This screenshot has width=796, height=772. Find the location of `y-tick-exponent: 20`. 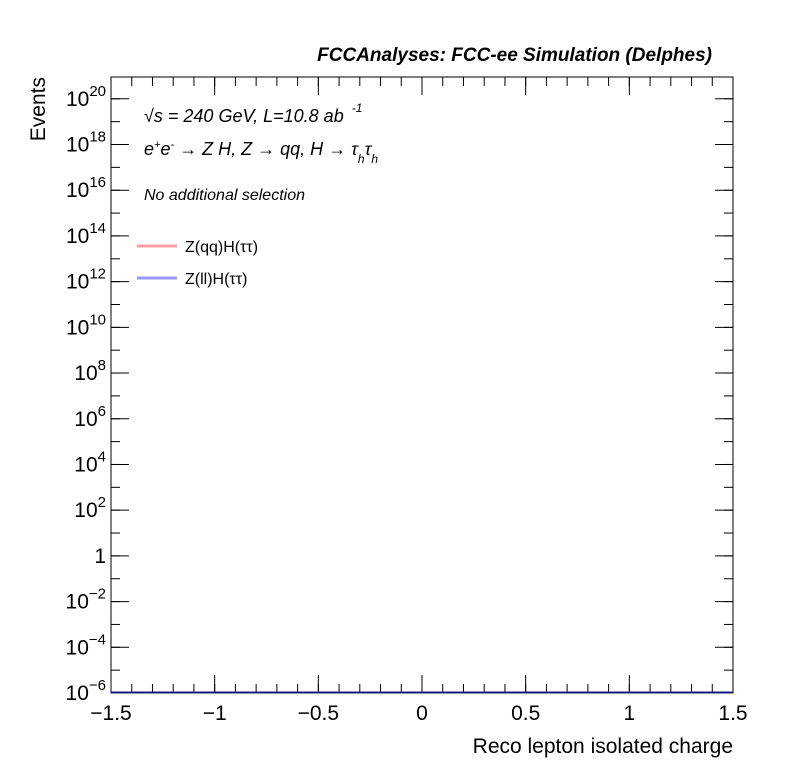

y-tick-exponent: 20 is located at coordinates (97, 91).